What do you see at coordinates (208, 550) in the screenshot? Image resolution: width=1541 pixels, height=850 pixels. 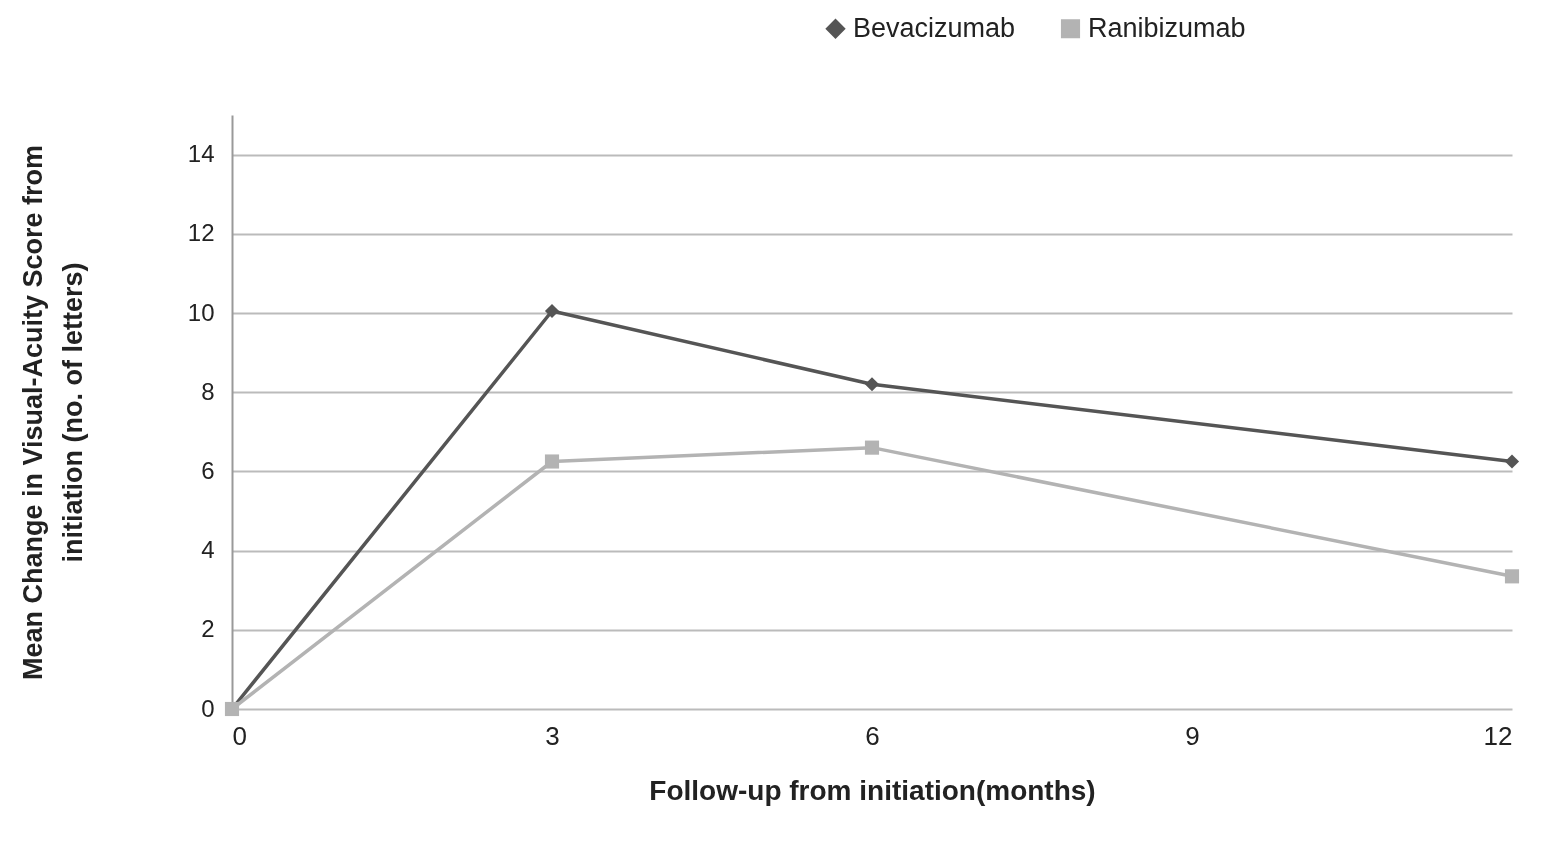 I see `y-tick-label: 4` at bounding box center [208, 550].